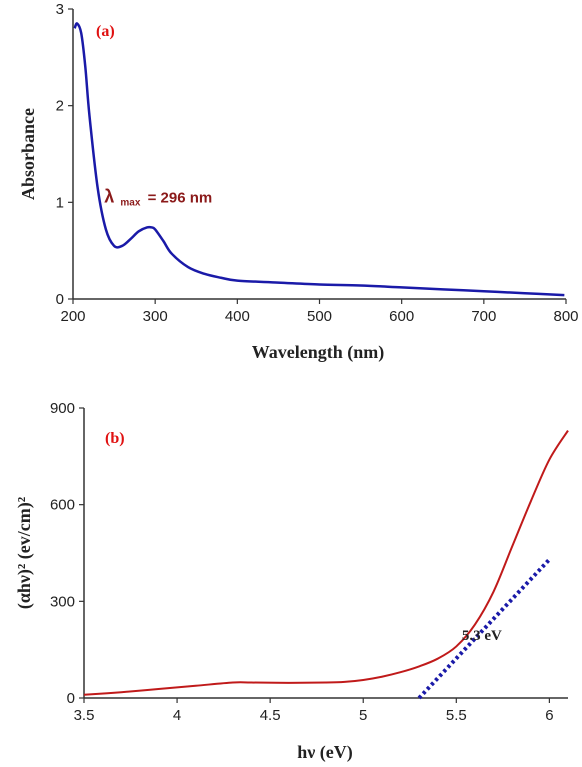  I want to click on plot-a-y-ticks: 0 1 2 3, so click(64, 154).